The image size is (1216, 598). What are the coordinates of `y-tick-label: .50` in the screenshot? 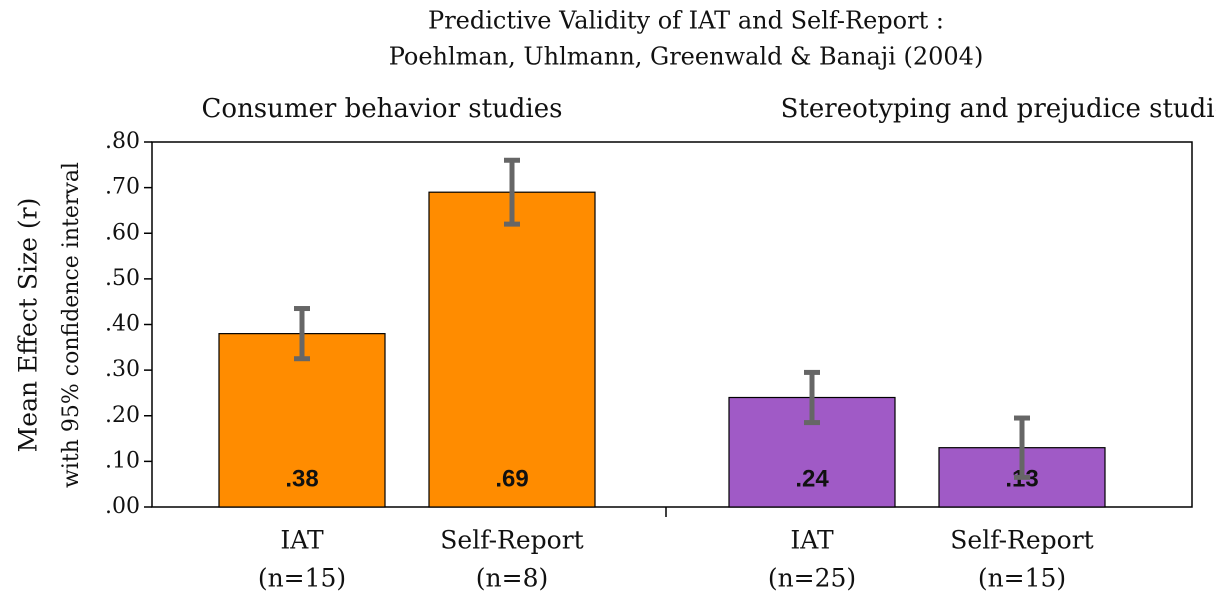 It's located at (122, 278).